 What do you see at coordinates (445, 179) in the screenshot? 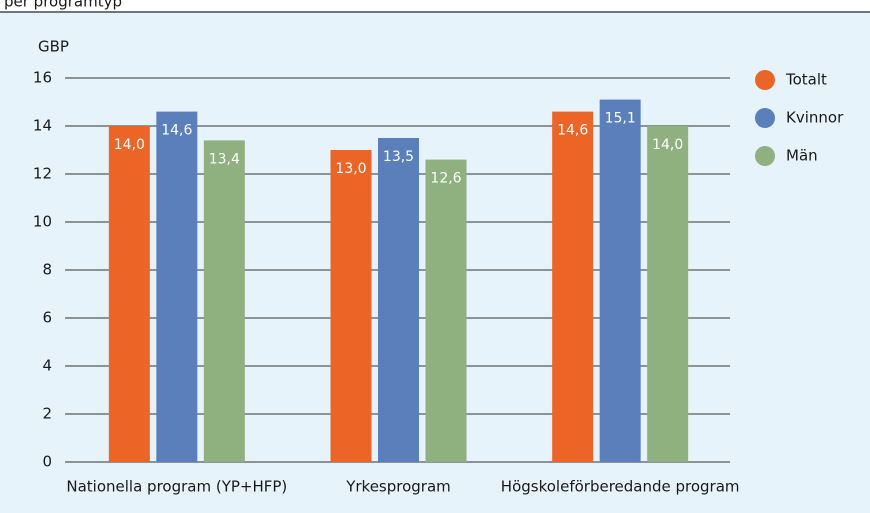
I see `value-label: 12,6` at bounding box center [445, 179].